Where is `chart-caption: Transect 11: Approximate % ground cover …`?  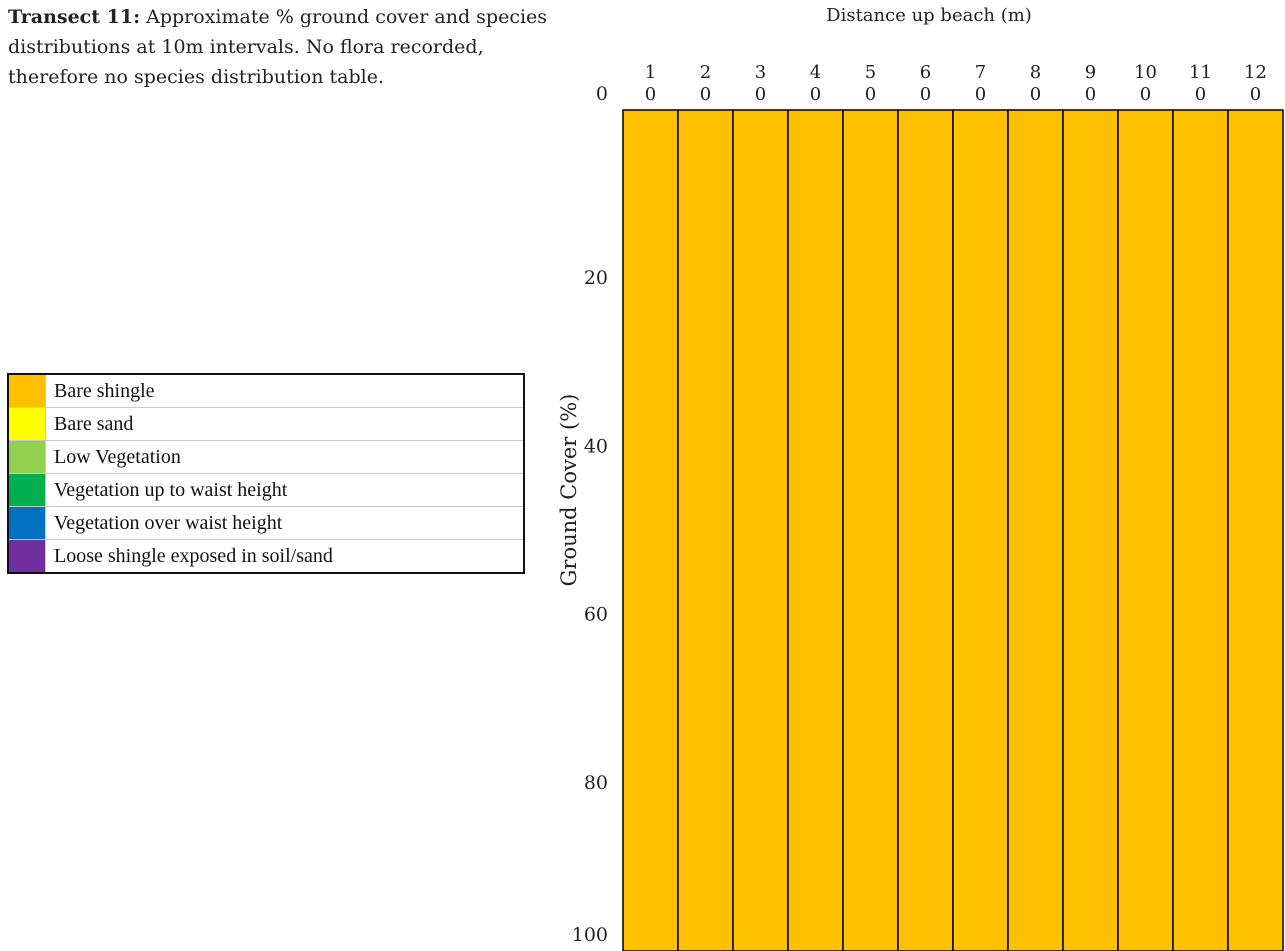 chart-caption: Transect 11: Approximate % ground cover … is located at coordinates (285, 47).